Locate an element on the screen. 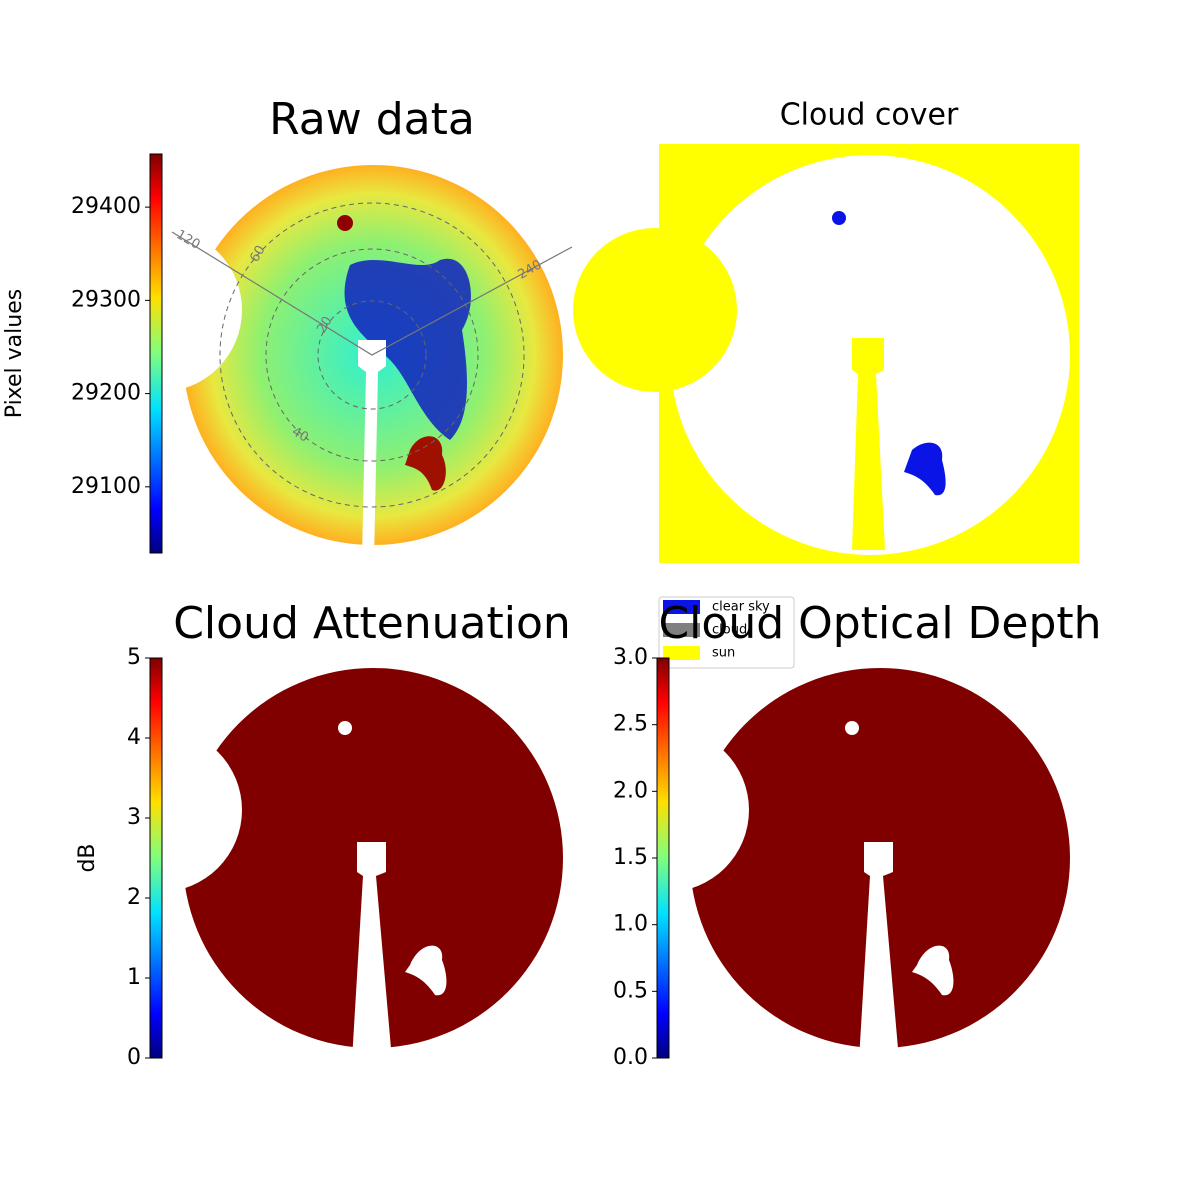 This screenshot has width=1200, height=1204. y-tick-label: 29200 is located at coordinates (106, 393).